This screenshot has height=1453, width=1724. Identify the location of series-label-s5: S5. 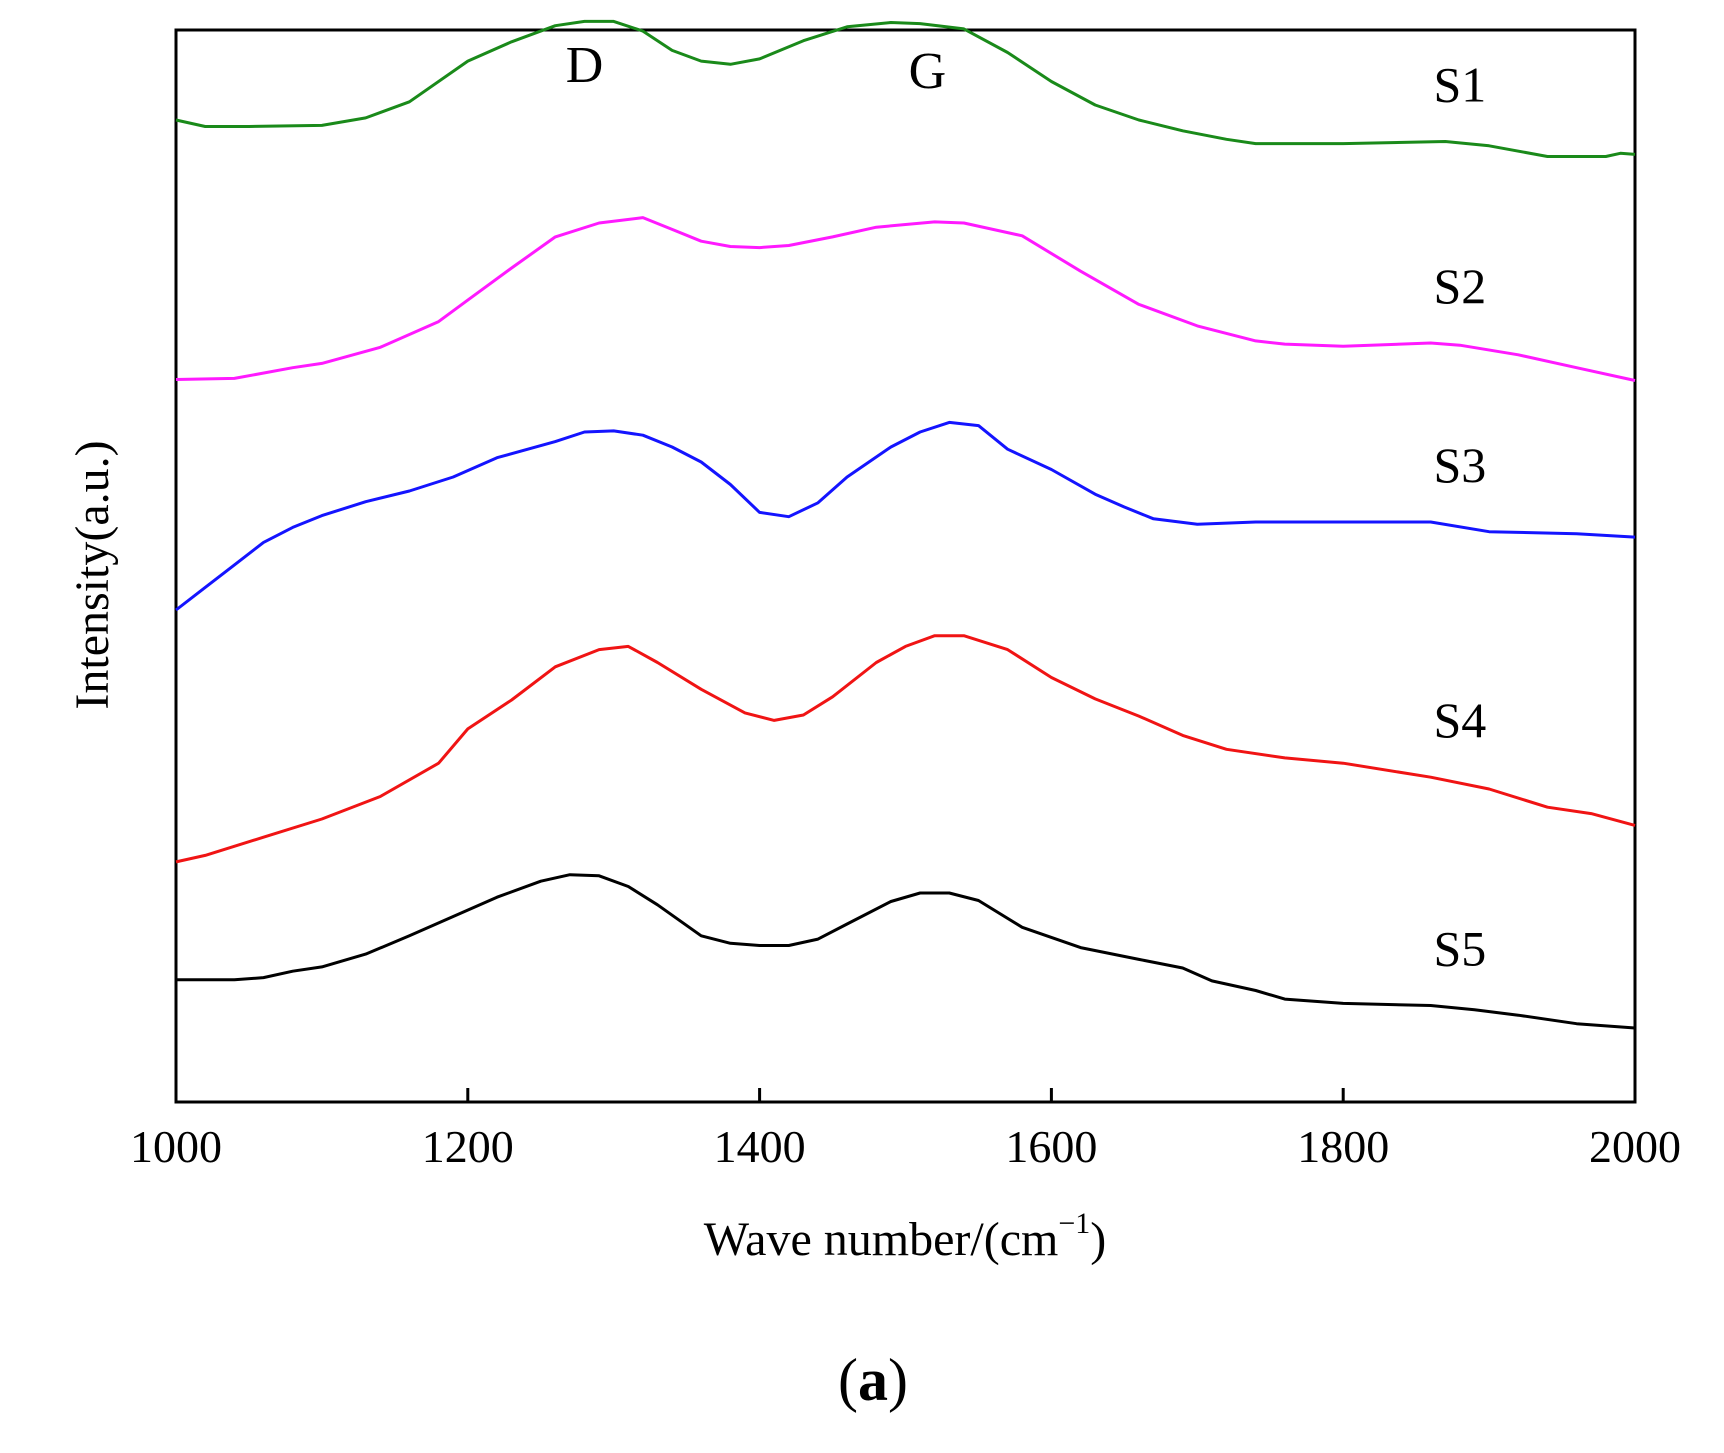
(1460, 949).